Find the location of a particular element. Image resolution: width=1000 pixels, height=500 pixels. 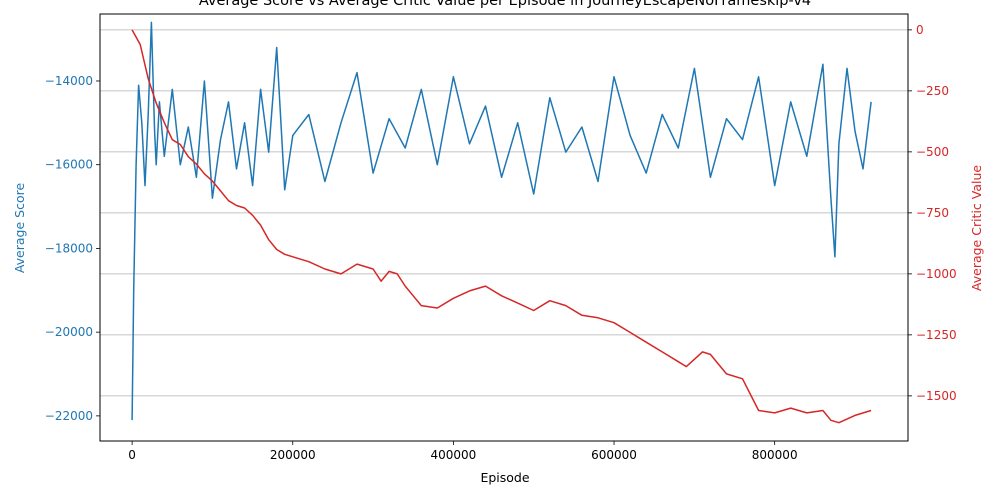

x-axis: 0 200000 400000 600000 800000 is located at coordinates (463, 451).